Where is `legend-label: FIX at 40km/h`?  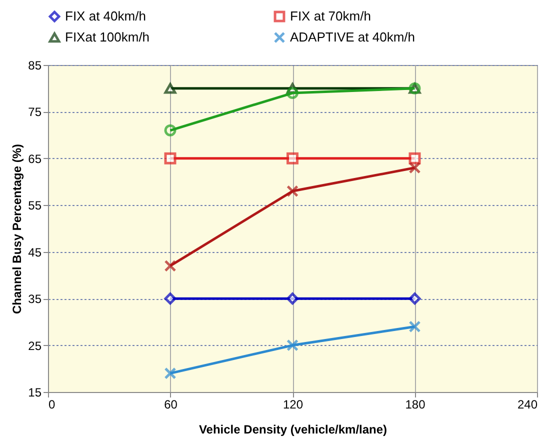 legend-label: FIX at 40km/h is located at coordinates (105, 16).